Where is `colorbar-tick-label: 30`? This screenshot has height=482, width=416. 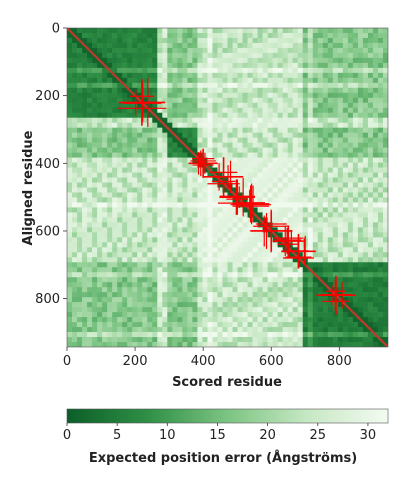 colorbar-tick-label: 30 is located at coordinates (368, 435).